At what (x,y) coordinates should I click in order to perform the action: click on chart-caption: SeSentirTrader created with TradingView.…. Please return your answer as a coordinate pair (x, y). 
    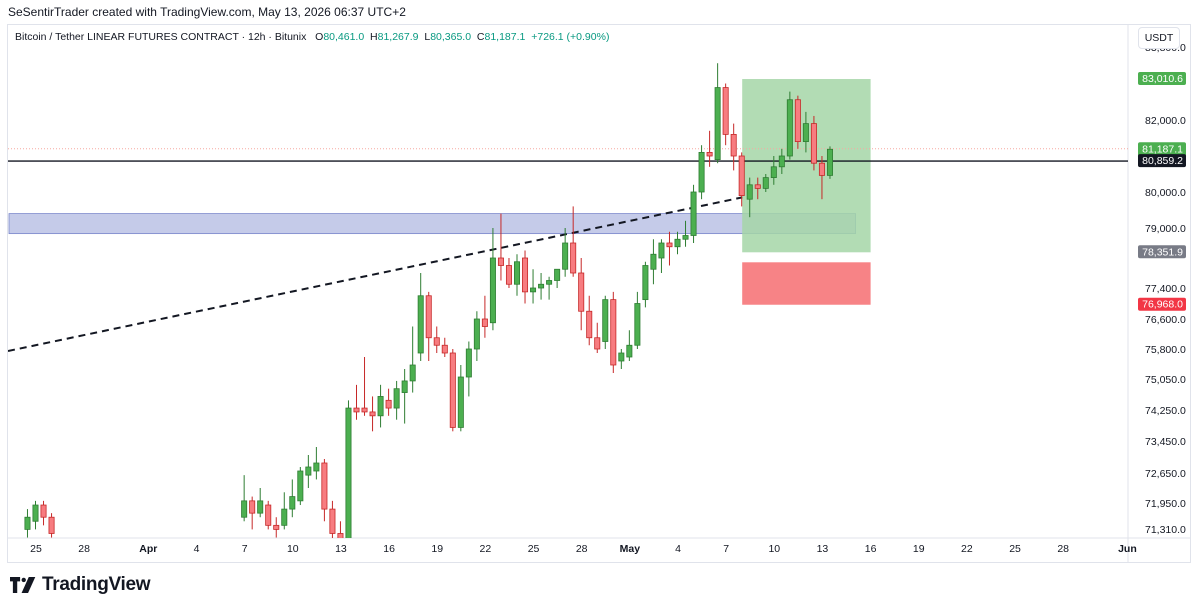
    Looking at the image, I should click on (207, 12).